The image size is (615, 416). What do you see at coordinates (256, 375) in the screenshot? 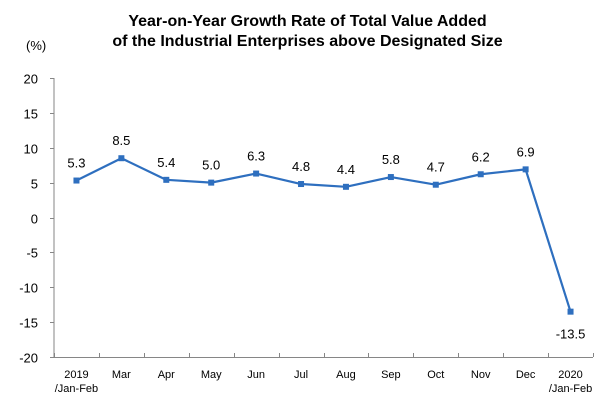
I see `x-tick-label: Jun` at bounding box center [256, 375].